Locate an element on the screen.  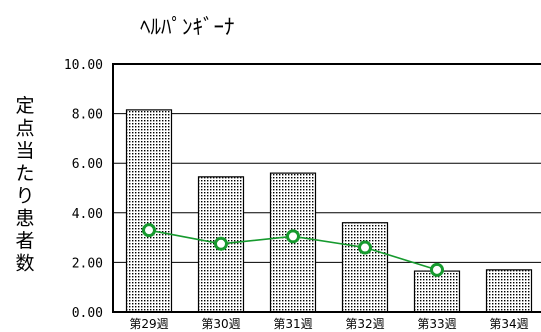
y-axis-label-char: り is located at coordinates (24, 196).